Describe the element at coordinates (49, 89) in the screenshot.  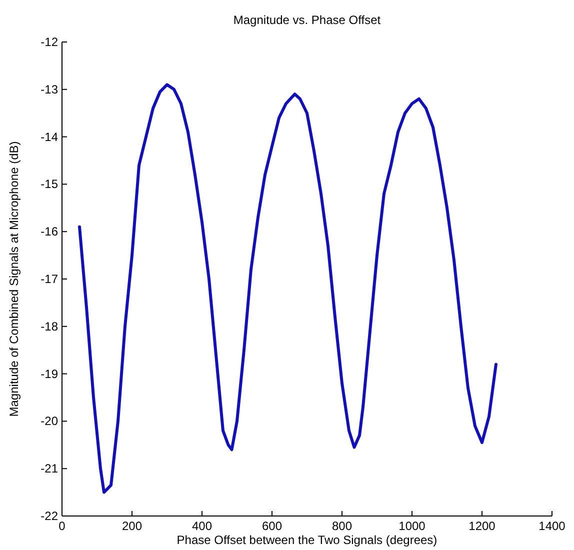
I see `y-tick-label: -13` at that location.